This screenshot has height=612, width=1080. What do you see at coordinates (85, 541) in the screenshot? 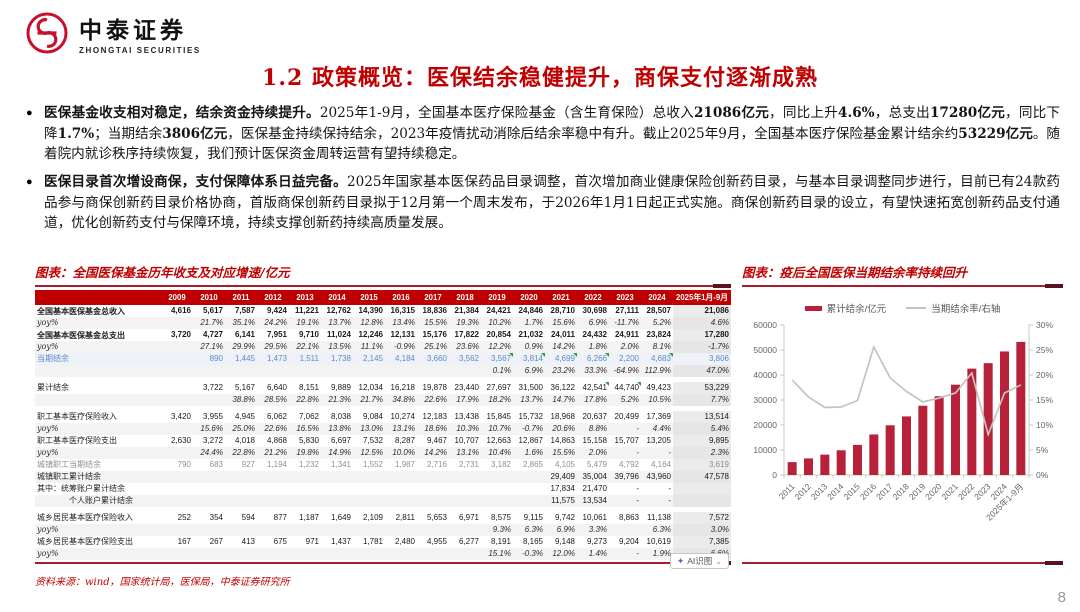
I see `row-label: 城乡居民基本医疗保险支出` at bounding box center [85, 541].